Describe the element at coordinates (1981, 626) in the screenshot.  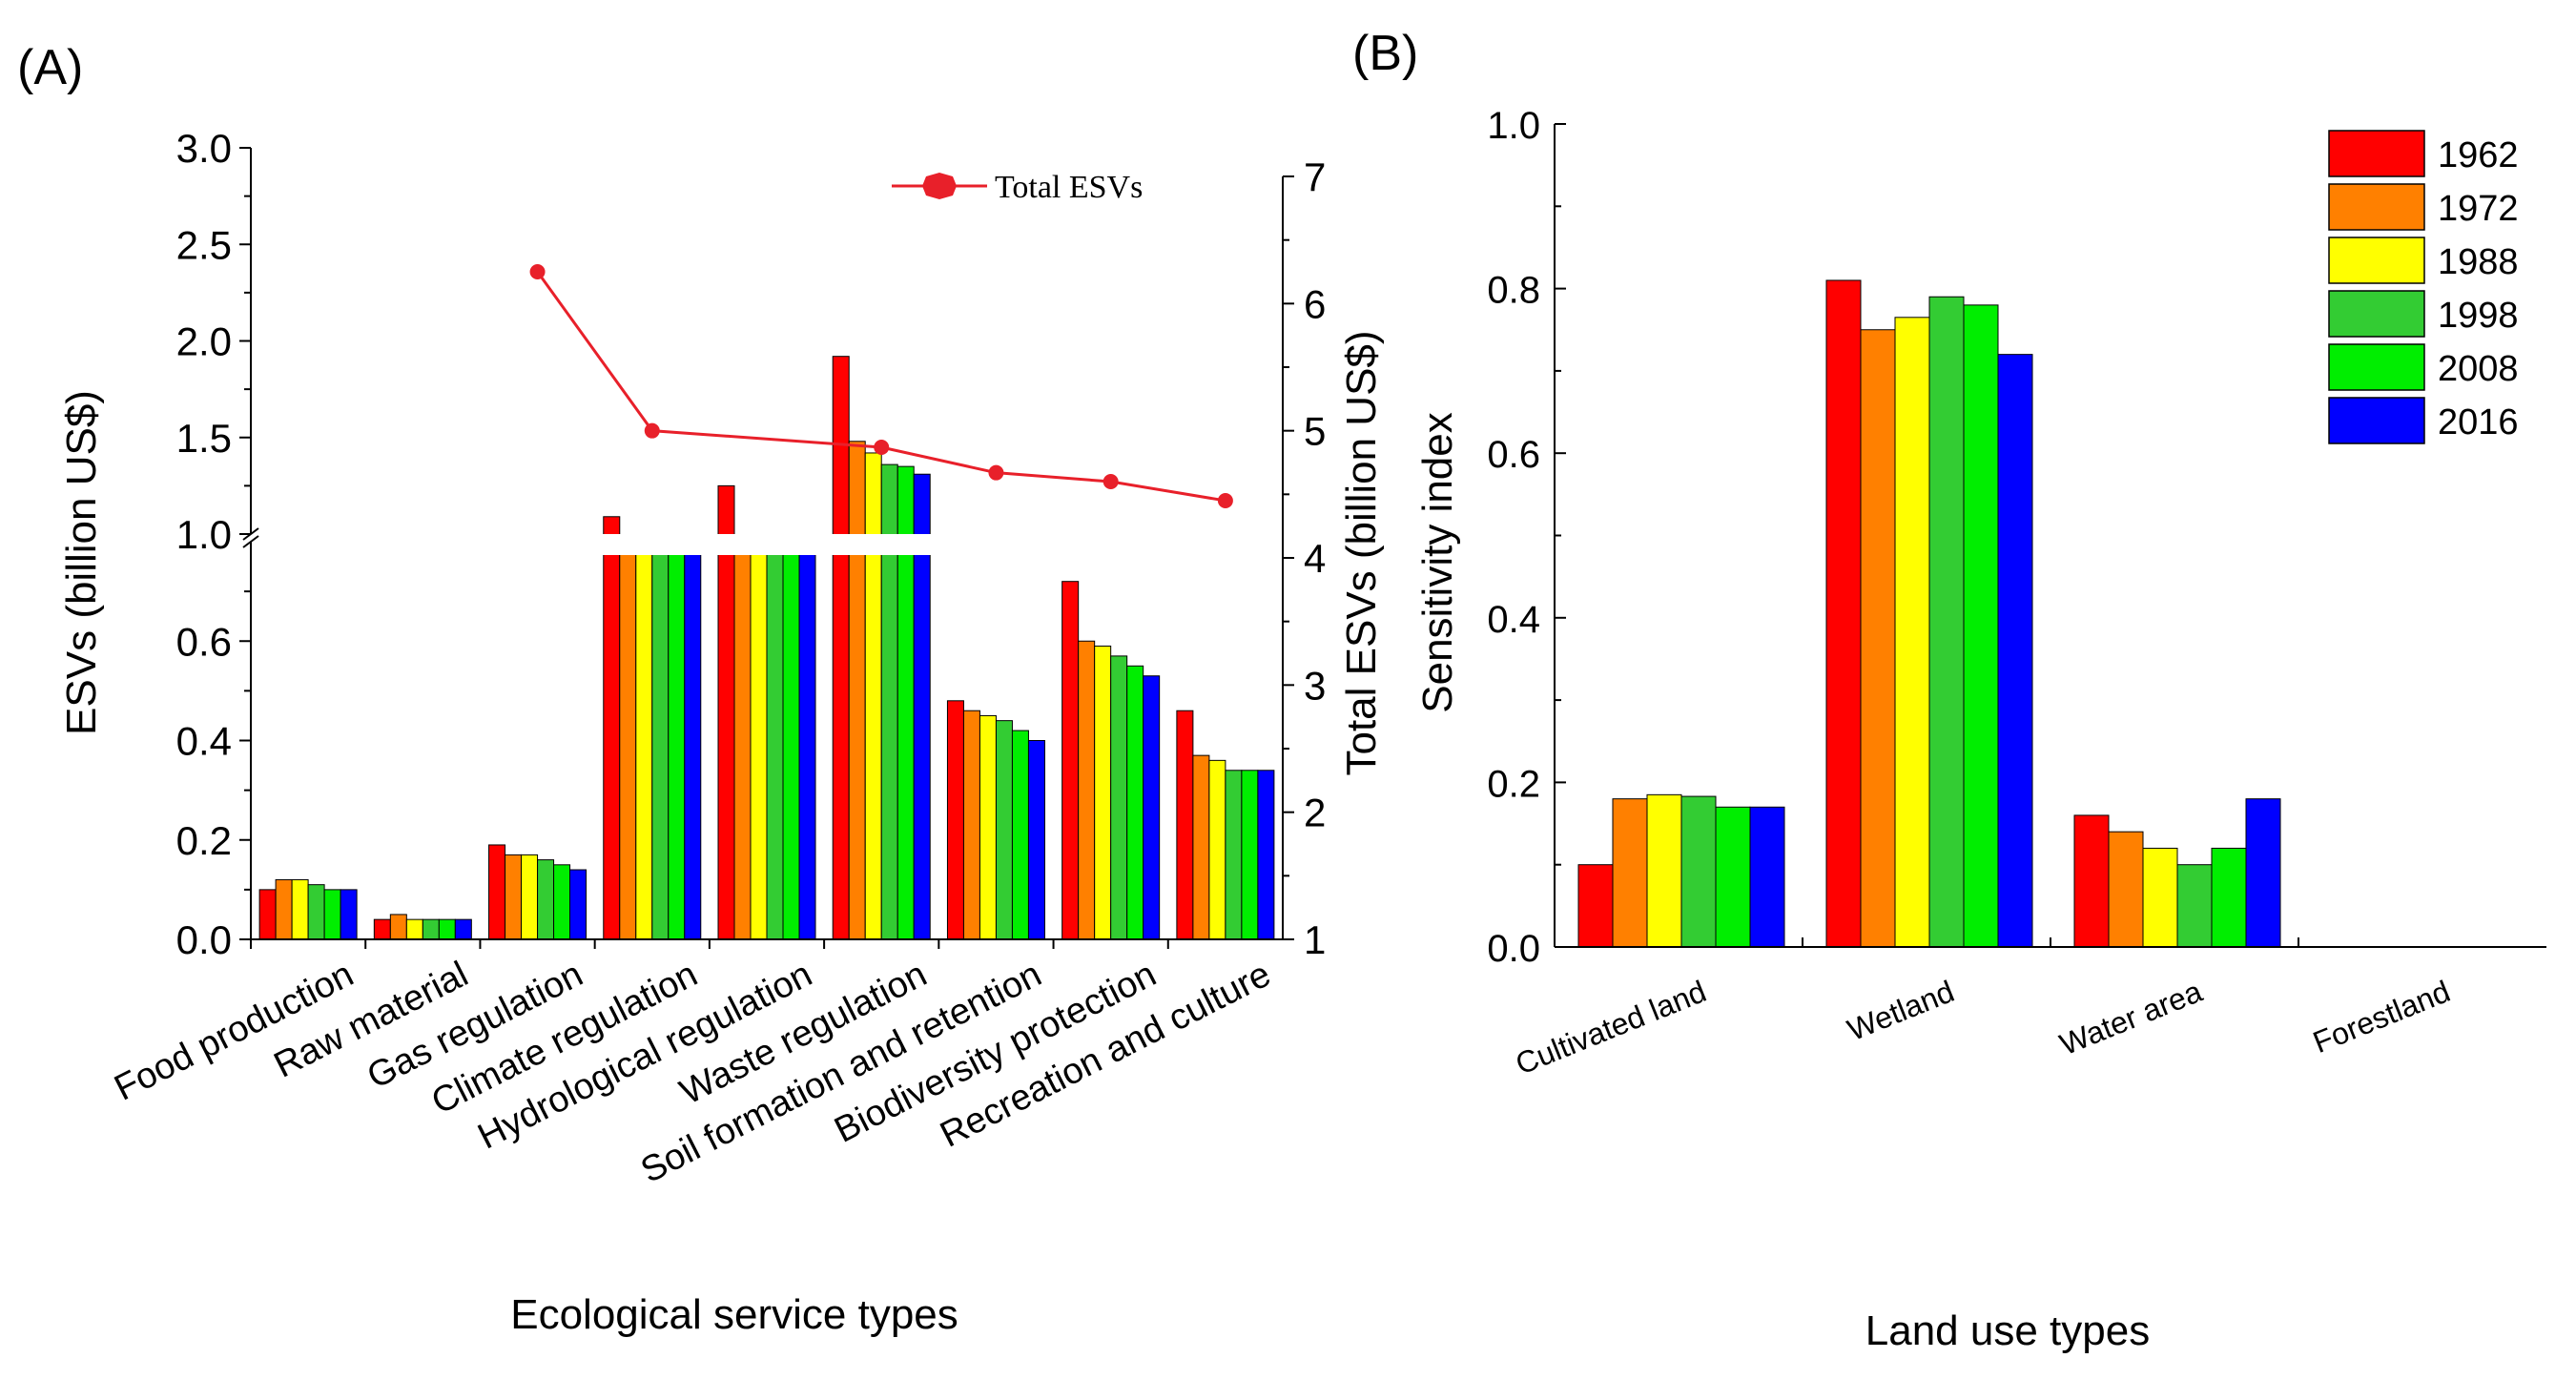
I see `bar-wetland-2008` at that location.